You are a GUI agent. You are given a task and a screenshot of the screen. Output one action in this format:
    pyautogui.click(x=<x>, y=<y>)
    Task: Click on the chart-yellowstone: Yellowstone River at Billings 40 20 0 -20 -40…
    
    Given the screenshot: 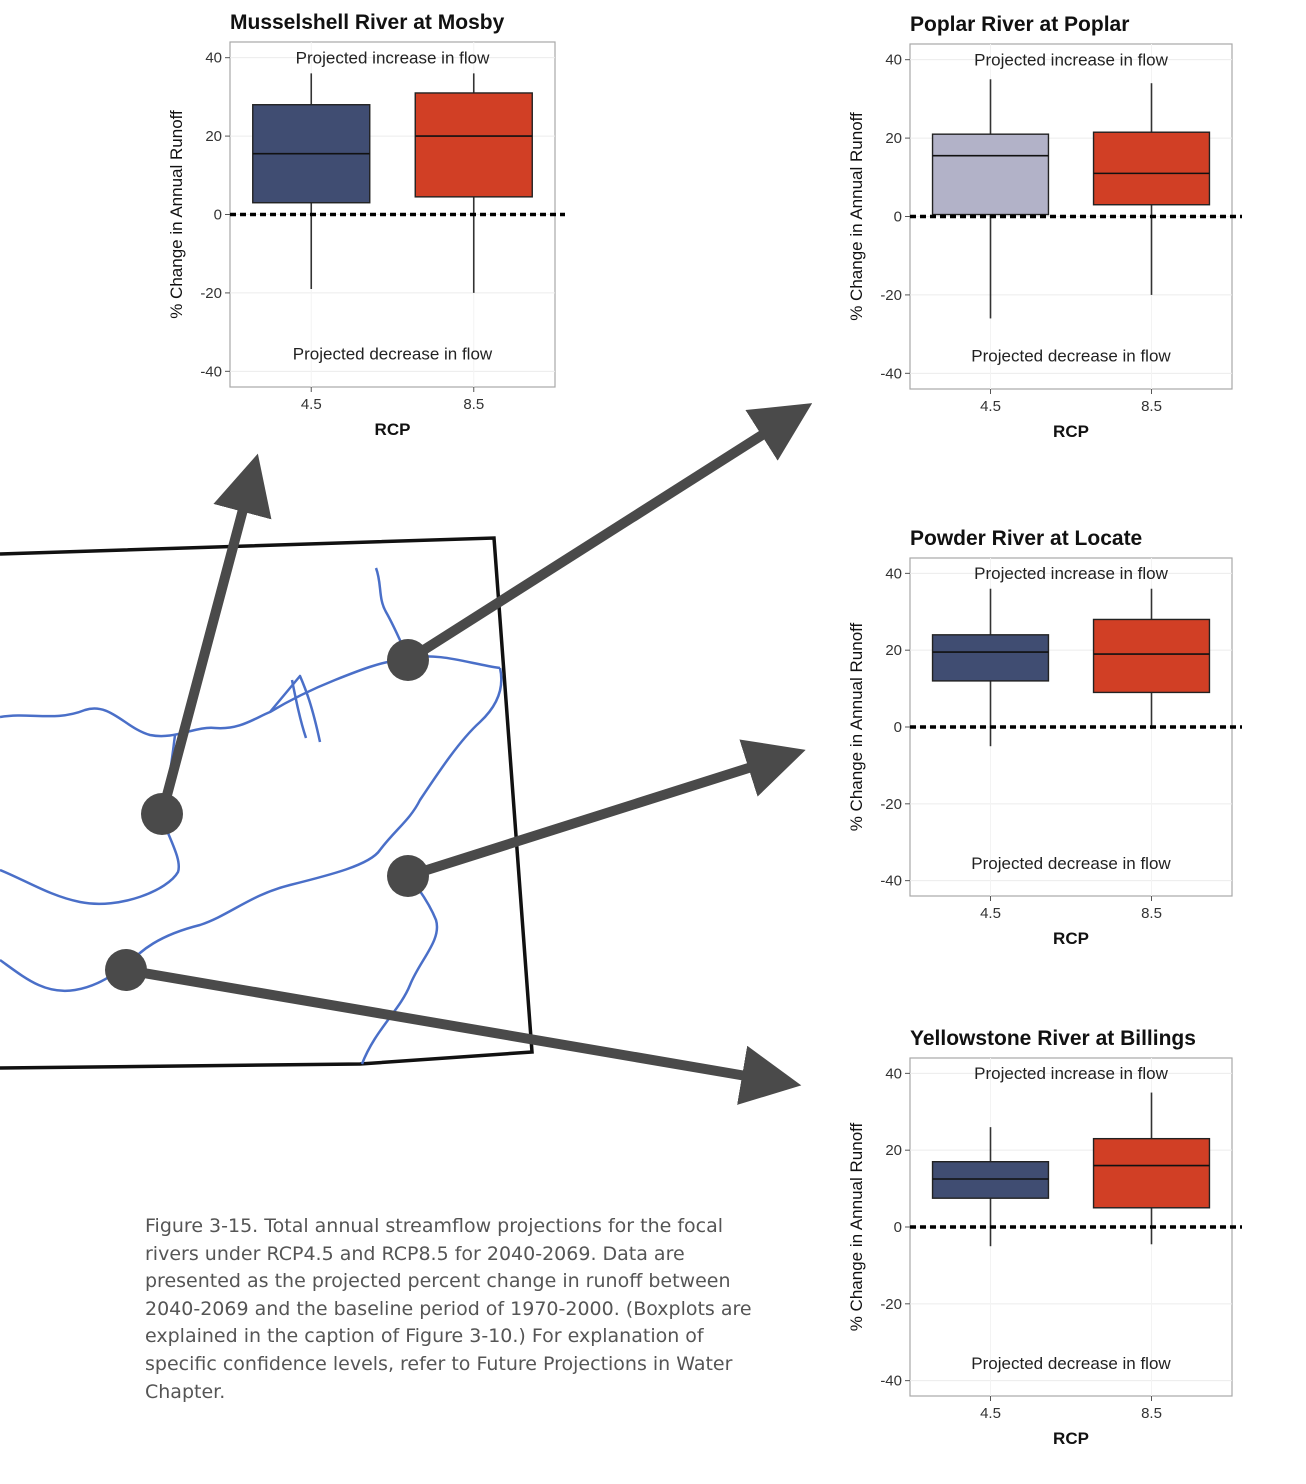 What is the action you would take?
    pyautogui.click(x=1044, y=1237)
    